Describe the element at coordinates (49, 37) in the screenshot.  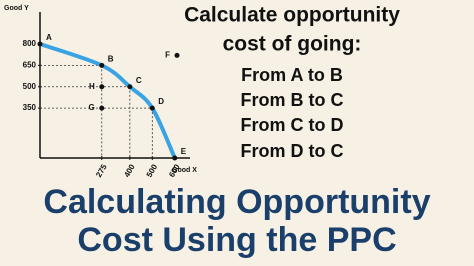
I see `point-label: A` at that location.